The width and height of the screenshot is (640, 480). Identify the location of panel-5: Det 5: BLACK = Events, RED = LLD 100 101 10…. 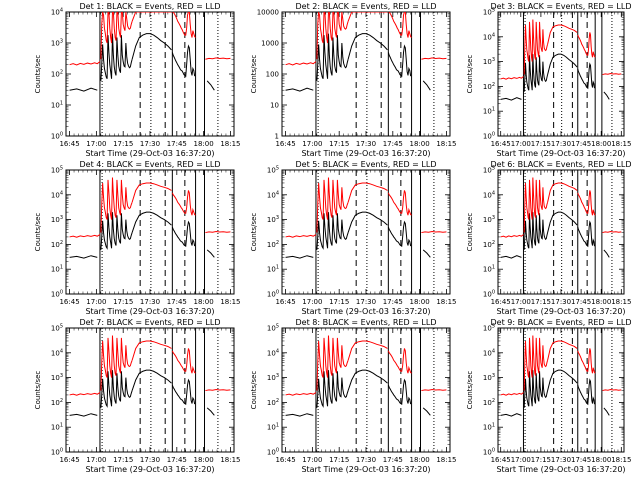
(353, 238).